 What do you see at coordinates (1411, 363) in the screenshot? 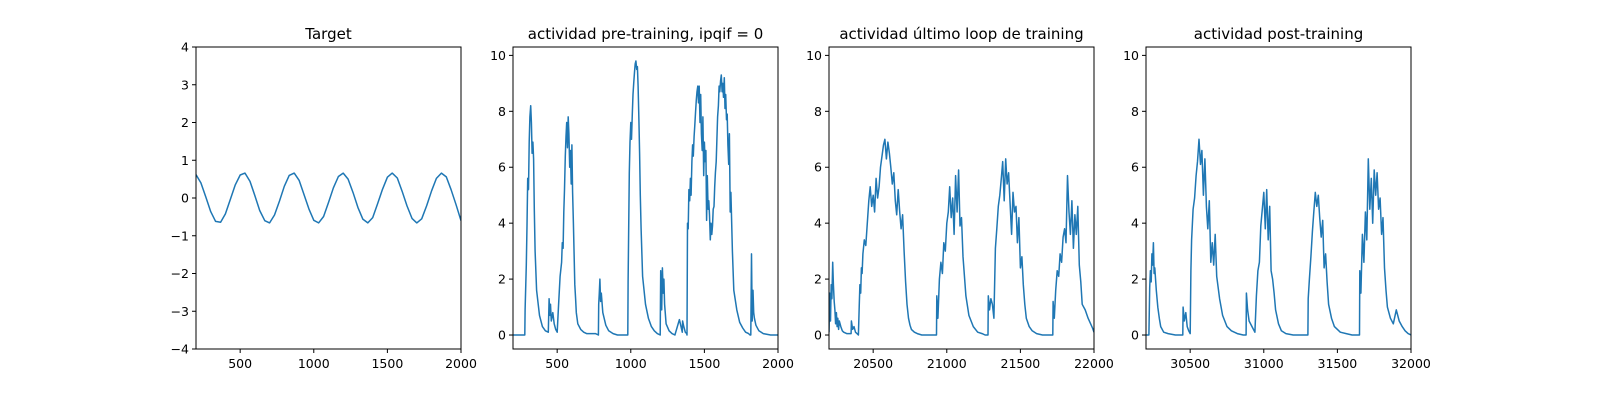
I see `x-tick-label: 32000` at bounding box center [1411, 363].